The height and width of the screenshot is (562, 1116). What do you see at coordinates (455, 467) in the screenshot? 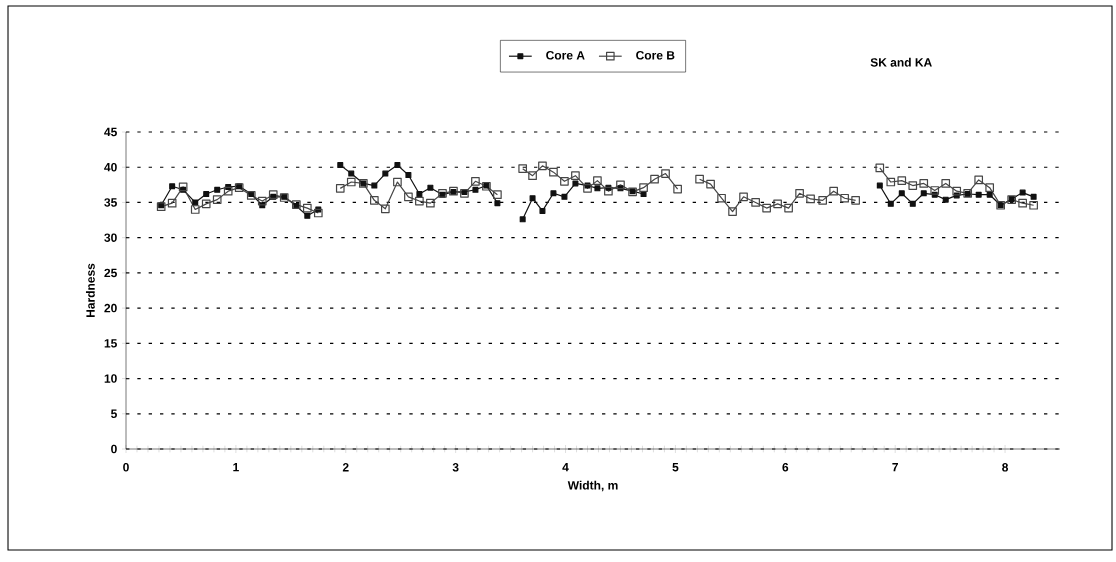
I see `x-tick-label: 3` at bounding box center [455, 467].